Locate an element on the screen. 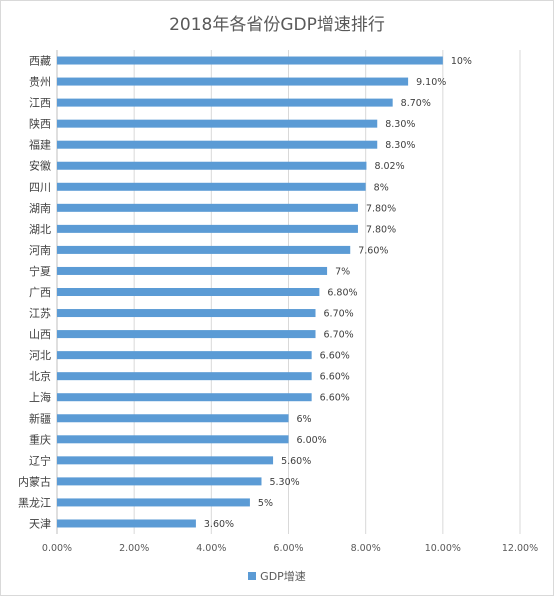 Image resolution: width=554 pixels, height=596 pixels. data-label: 5% is located at coordinates (265, 503).